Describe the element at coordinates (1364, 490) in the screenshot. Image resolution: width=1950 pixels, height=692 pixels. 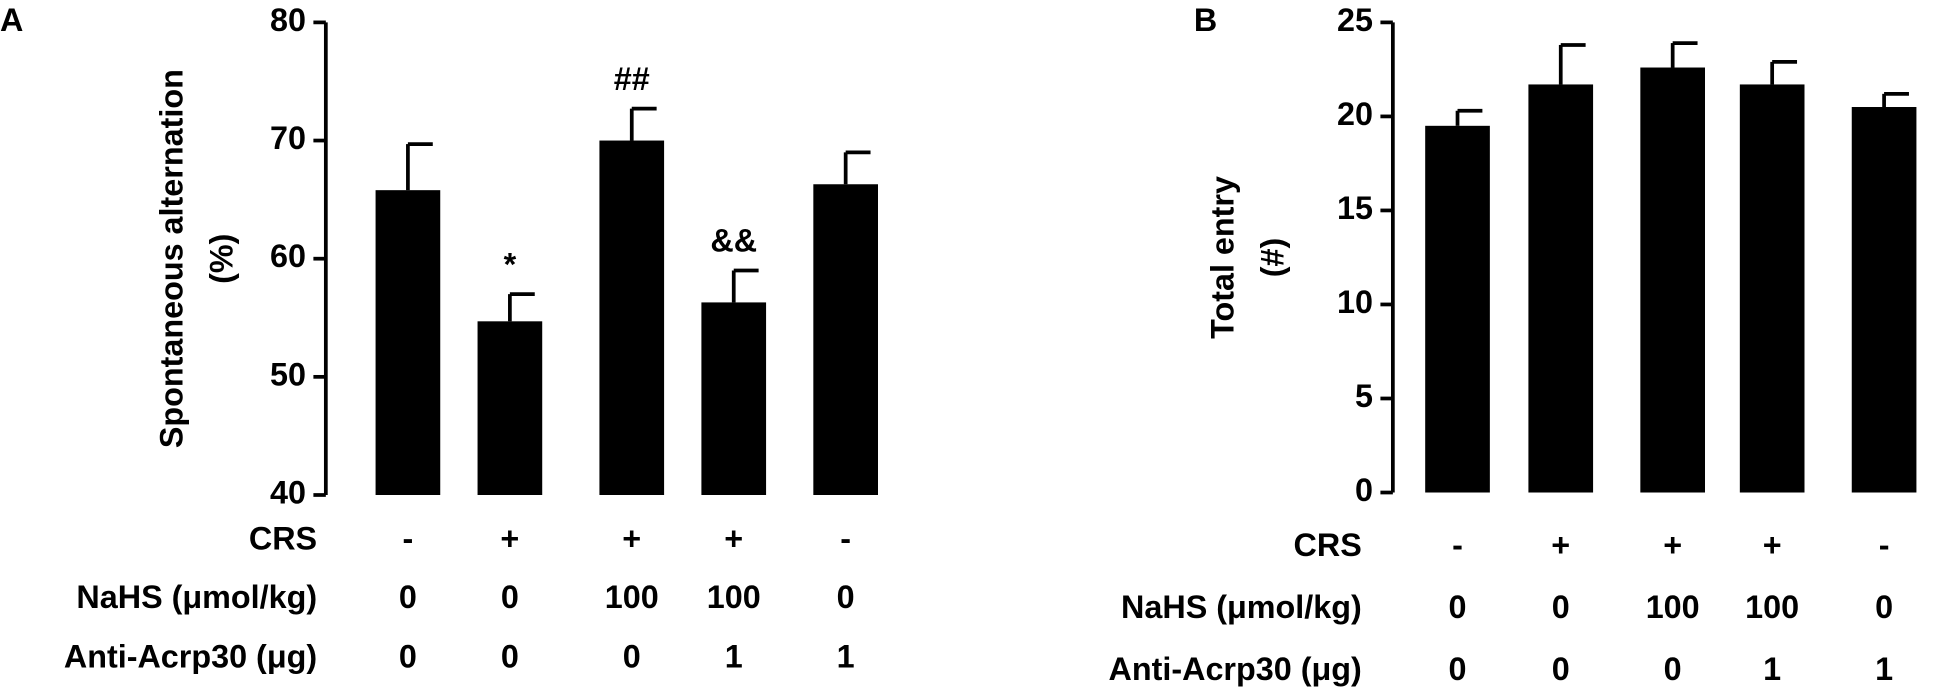
I see `y-tick-label: 0` at that location.